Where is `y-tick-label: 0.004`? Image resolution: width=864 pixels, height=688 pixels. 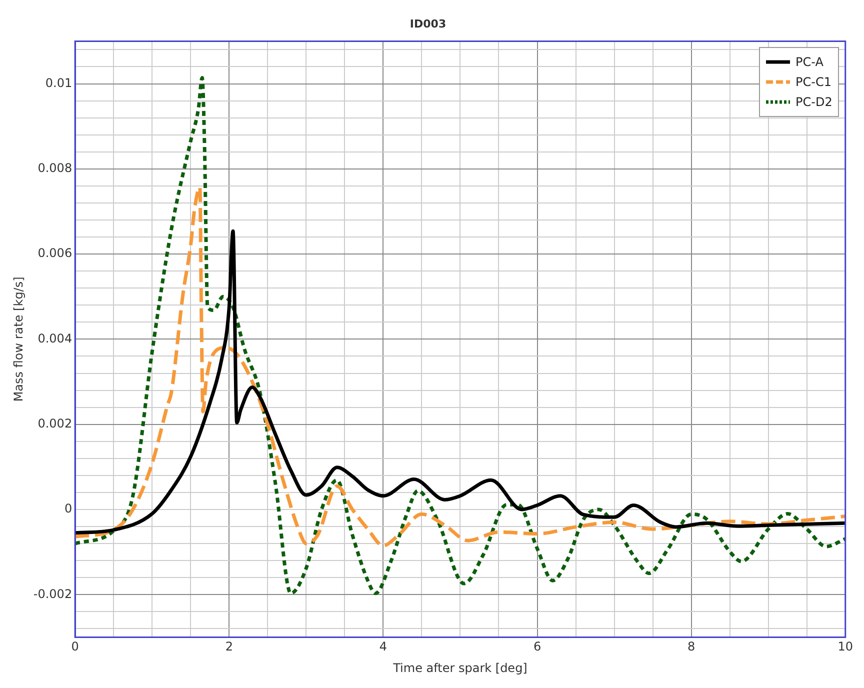
y-tick-label: 0.004 is located at coordinates (55, 338).